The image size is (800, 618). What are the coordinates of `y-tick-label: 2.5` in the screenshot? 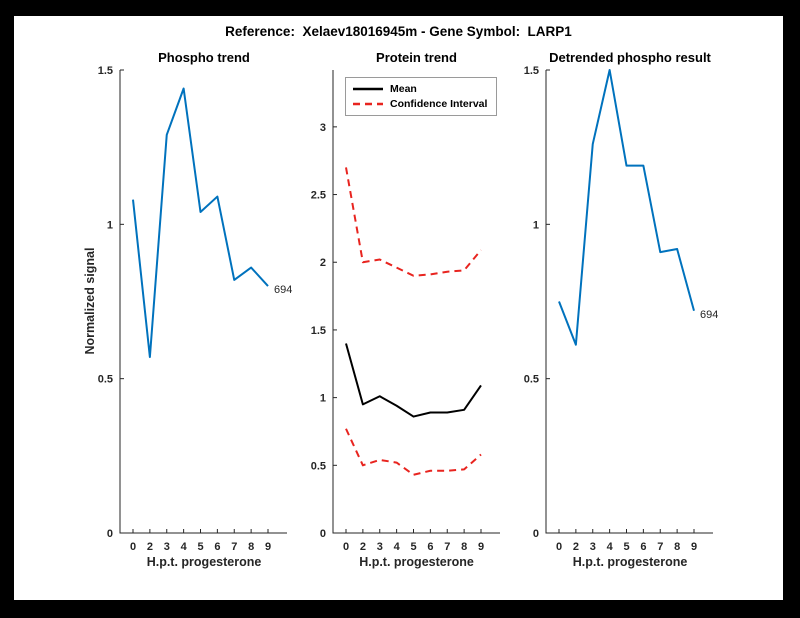 It's located at (318, 196).